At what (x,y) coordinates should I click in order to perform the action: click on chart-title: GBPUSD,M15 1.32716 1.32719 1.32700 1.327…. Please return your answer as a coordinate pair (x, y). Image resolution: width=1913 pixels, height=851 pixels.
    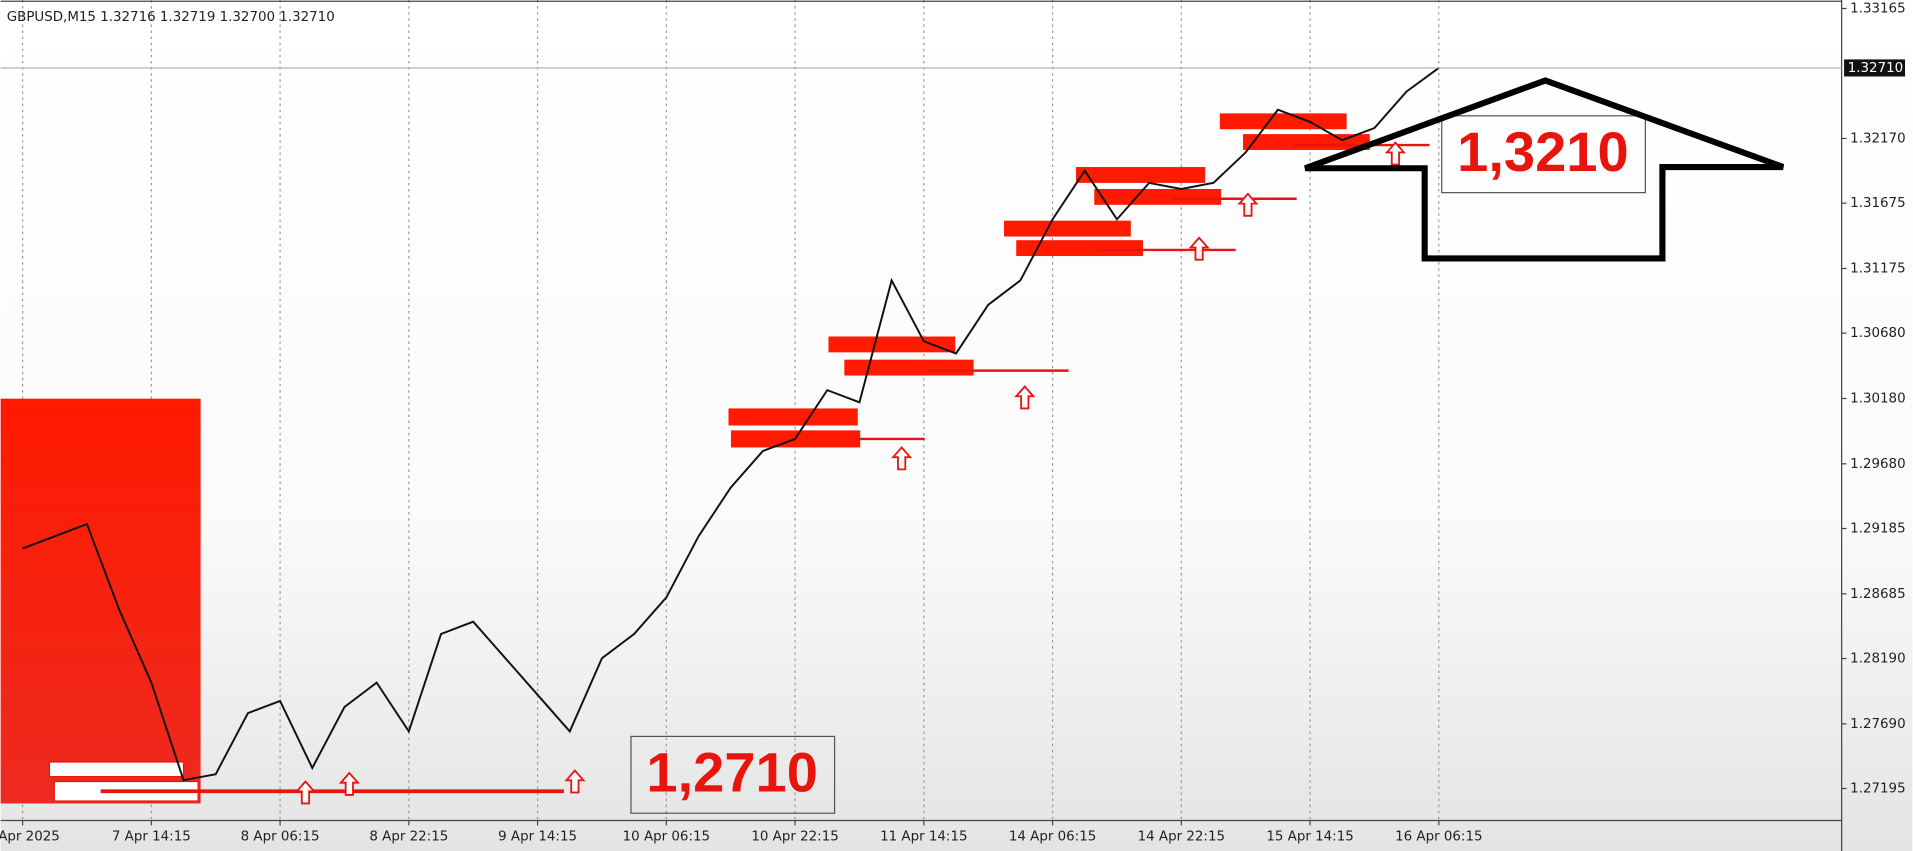
    Looking at the image, I should click on (171, 17).